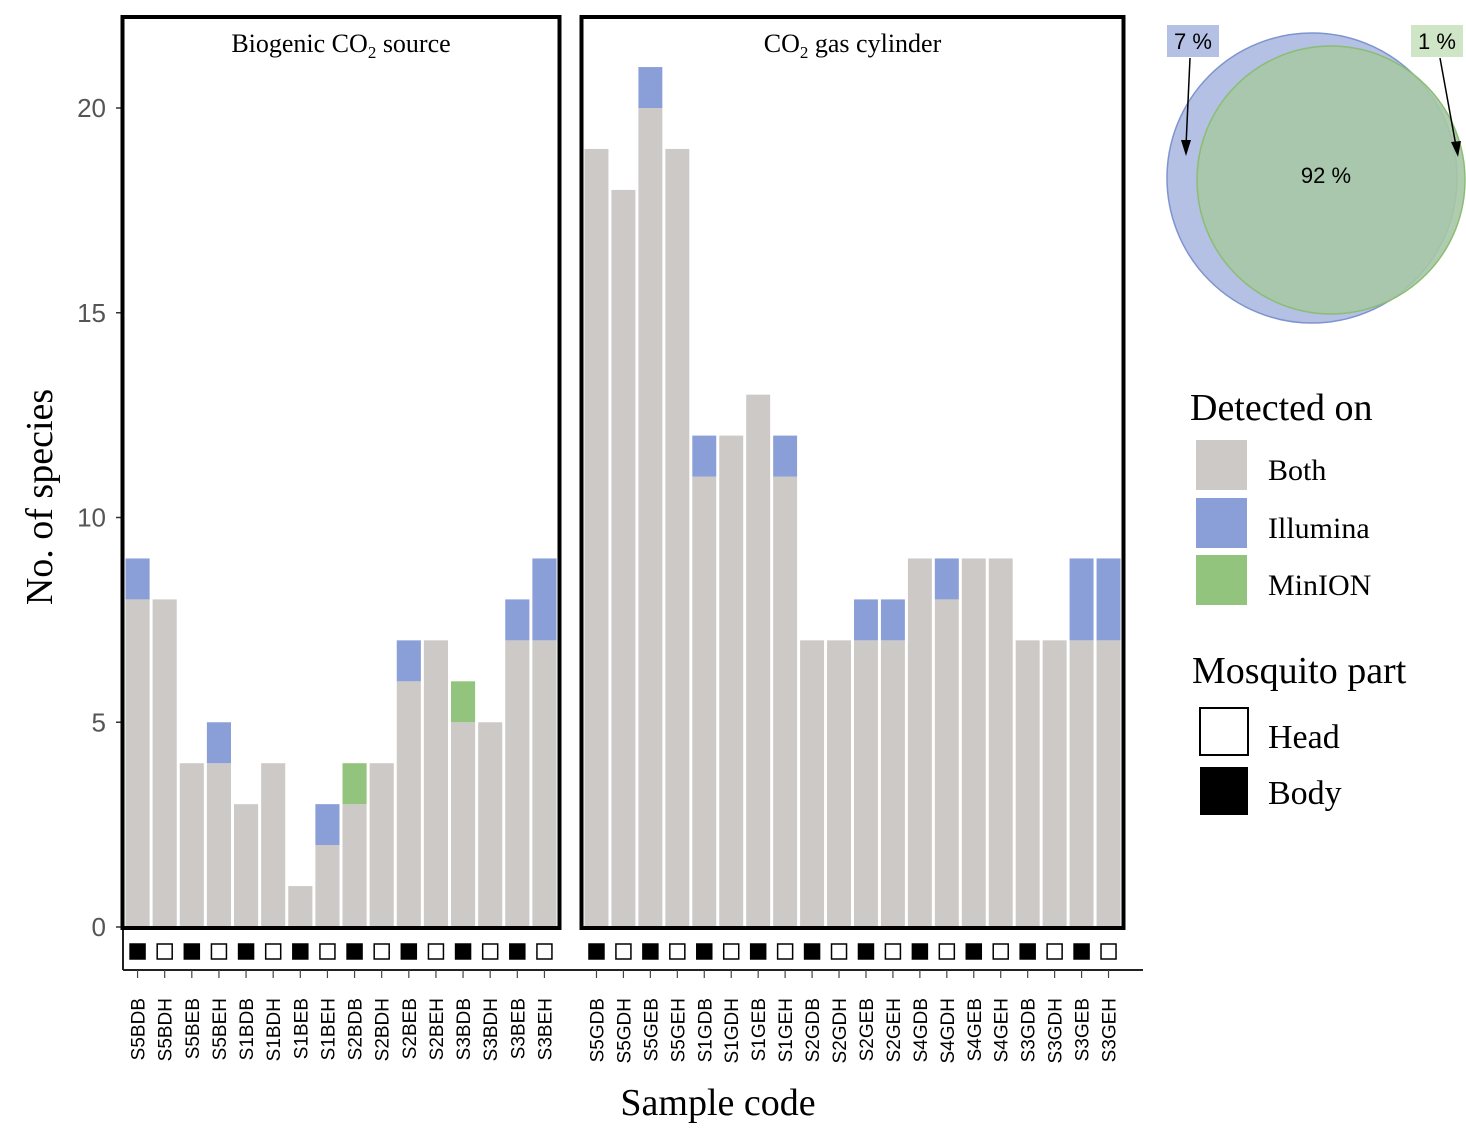 The image size is (1466, 1130). What do you see at coordinates (704, 456) in the screenshot?
I see `bar-S1GDB-illumina` at bounding box center [704, 456].